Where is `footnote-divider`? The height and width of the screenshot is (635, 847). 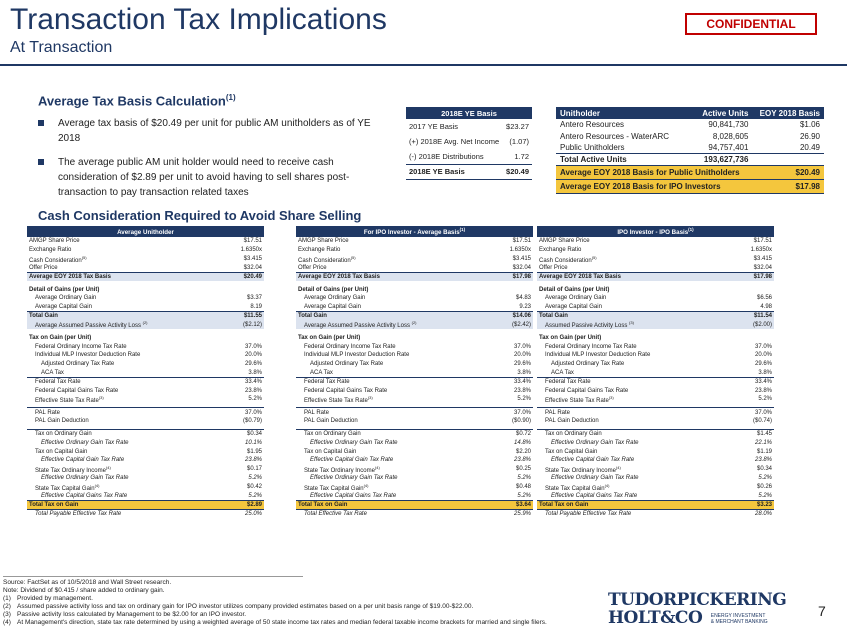 footnote-divider is located at coordinates (153, 576).